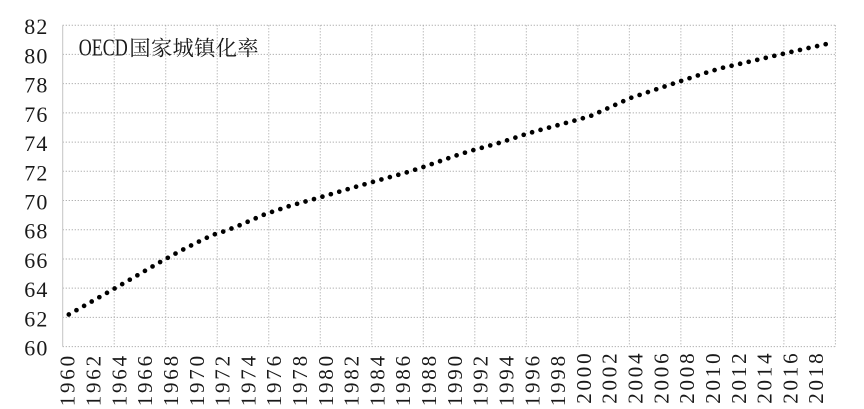  What do you see at coordinates (300, 379) in the screenshot?
I see `svg-text: 1978` at bounding box center [300, 379].